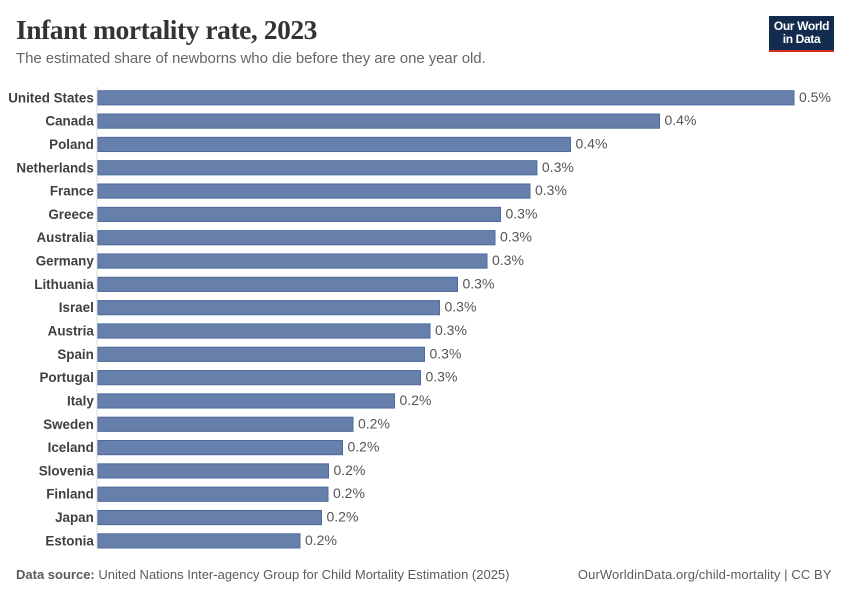  What do you see at coordinates (66, 377) in the screenshot?
I see `svg-text: Portugal` at bounding box center [66, 377].